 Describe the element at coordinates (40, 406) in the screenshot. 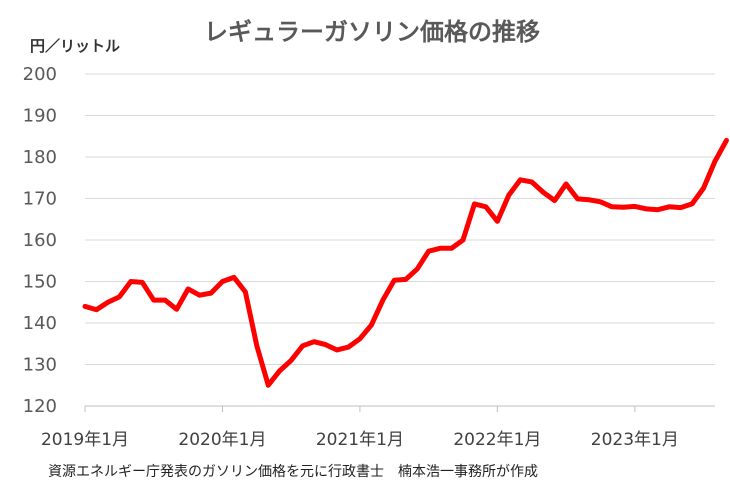

I see `y-tick-label: 120` at that location.